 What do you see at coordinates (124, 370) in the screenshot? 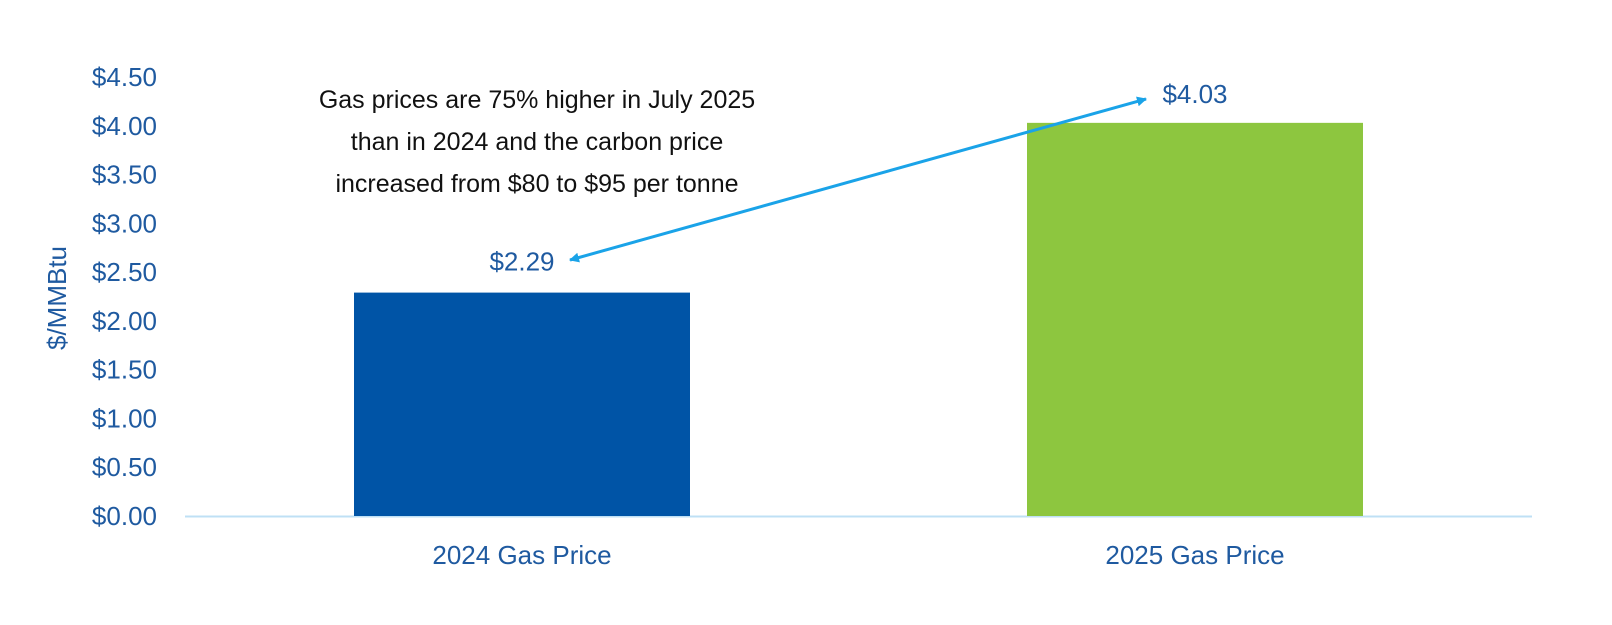
I see `y-tick-label: $1.50` at bounding box center [124, 370].